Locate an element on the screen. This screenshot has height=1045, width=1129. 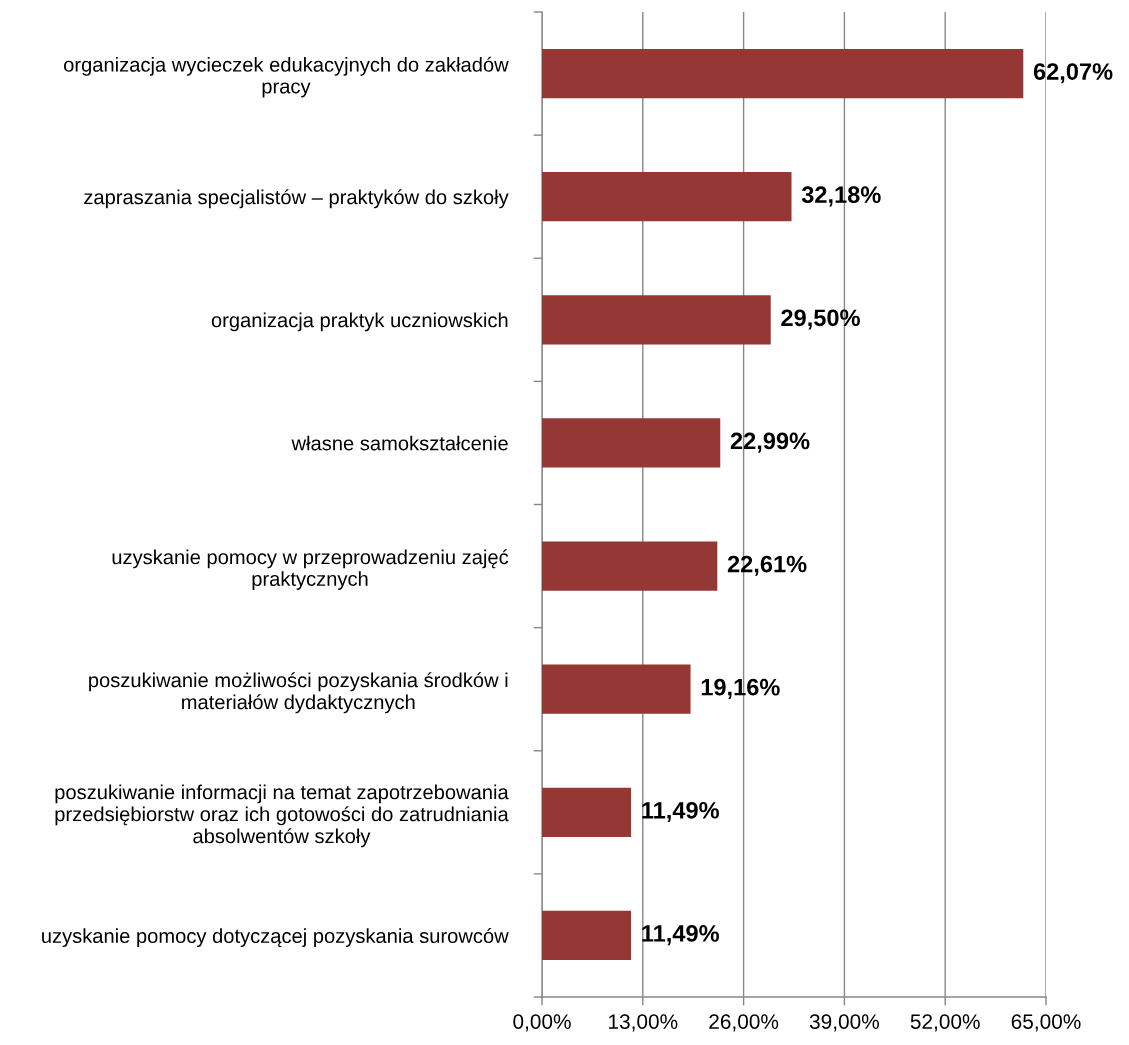
y-tick-label: własne samokształcenie is located at coordinates (399, 443).